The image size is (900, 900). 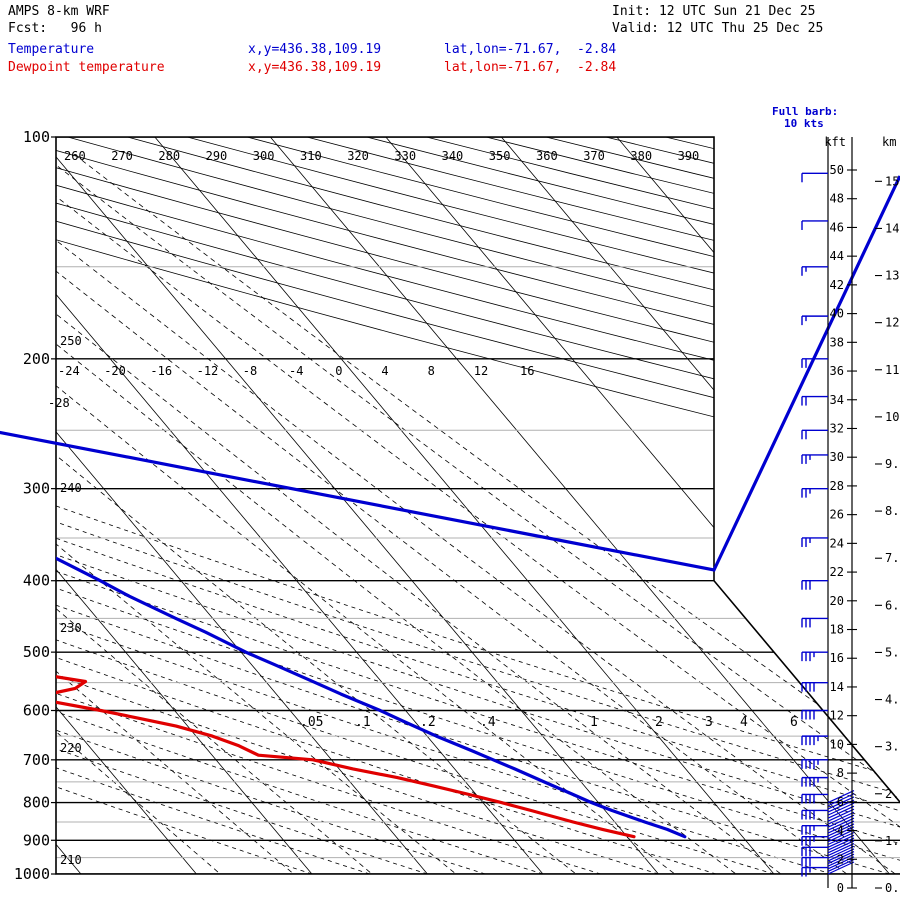 I want to click on pressure-tick-label: 400, so click(x=36, y=581).